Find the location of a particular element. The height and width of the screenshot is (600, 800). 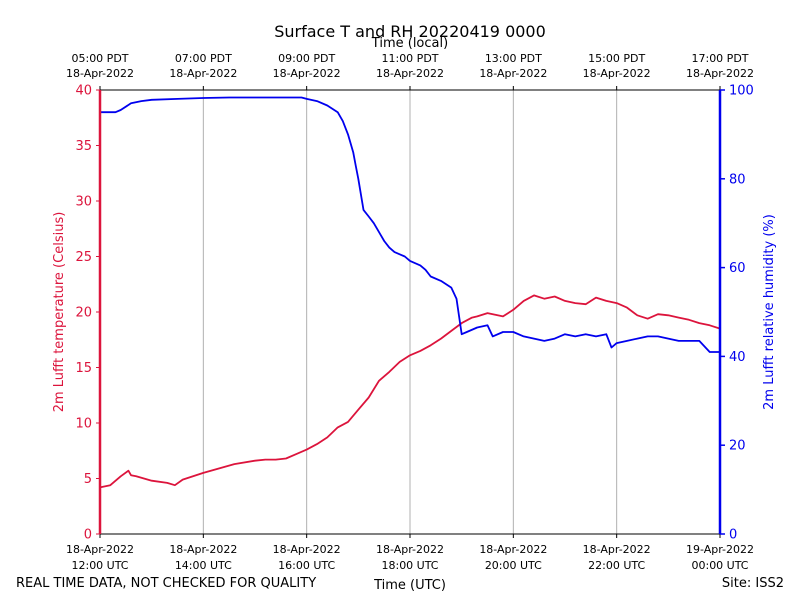

chart-title: Surface T and RH 20220419 0000 is located at coordinates (410, 31).